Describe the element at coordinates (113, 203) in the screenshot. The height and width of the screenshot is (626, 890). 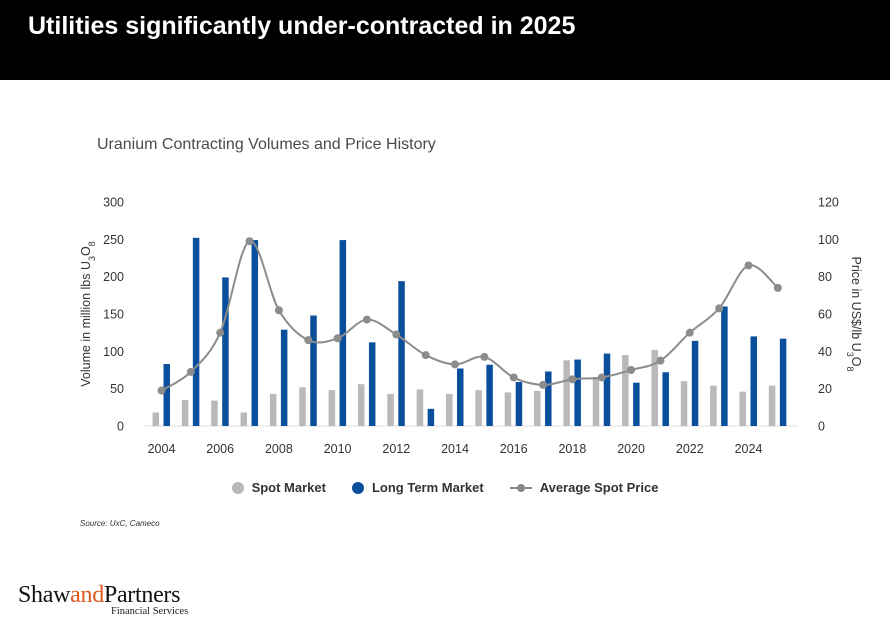
I see `y-tick-label: 300` at that location.